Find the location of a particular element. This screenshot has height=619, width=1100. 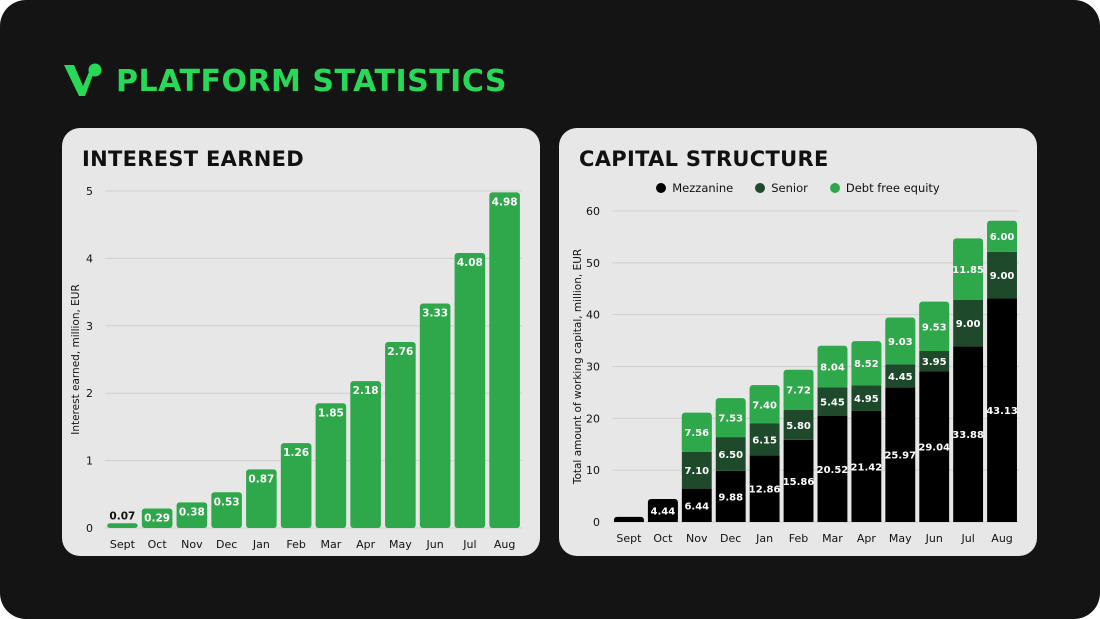

bar-value-label: 2.18 is located at coordinates (366, 391).